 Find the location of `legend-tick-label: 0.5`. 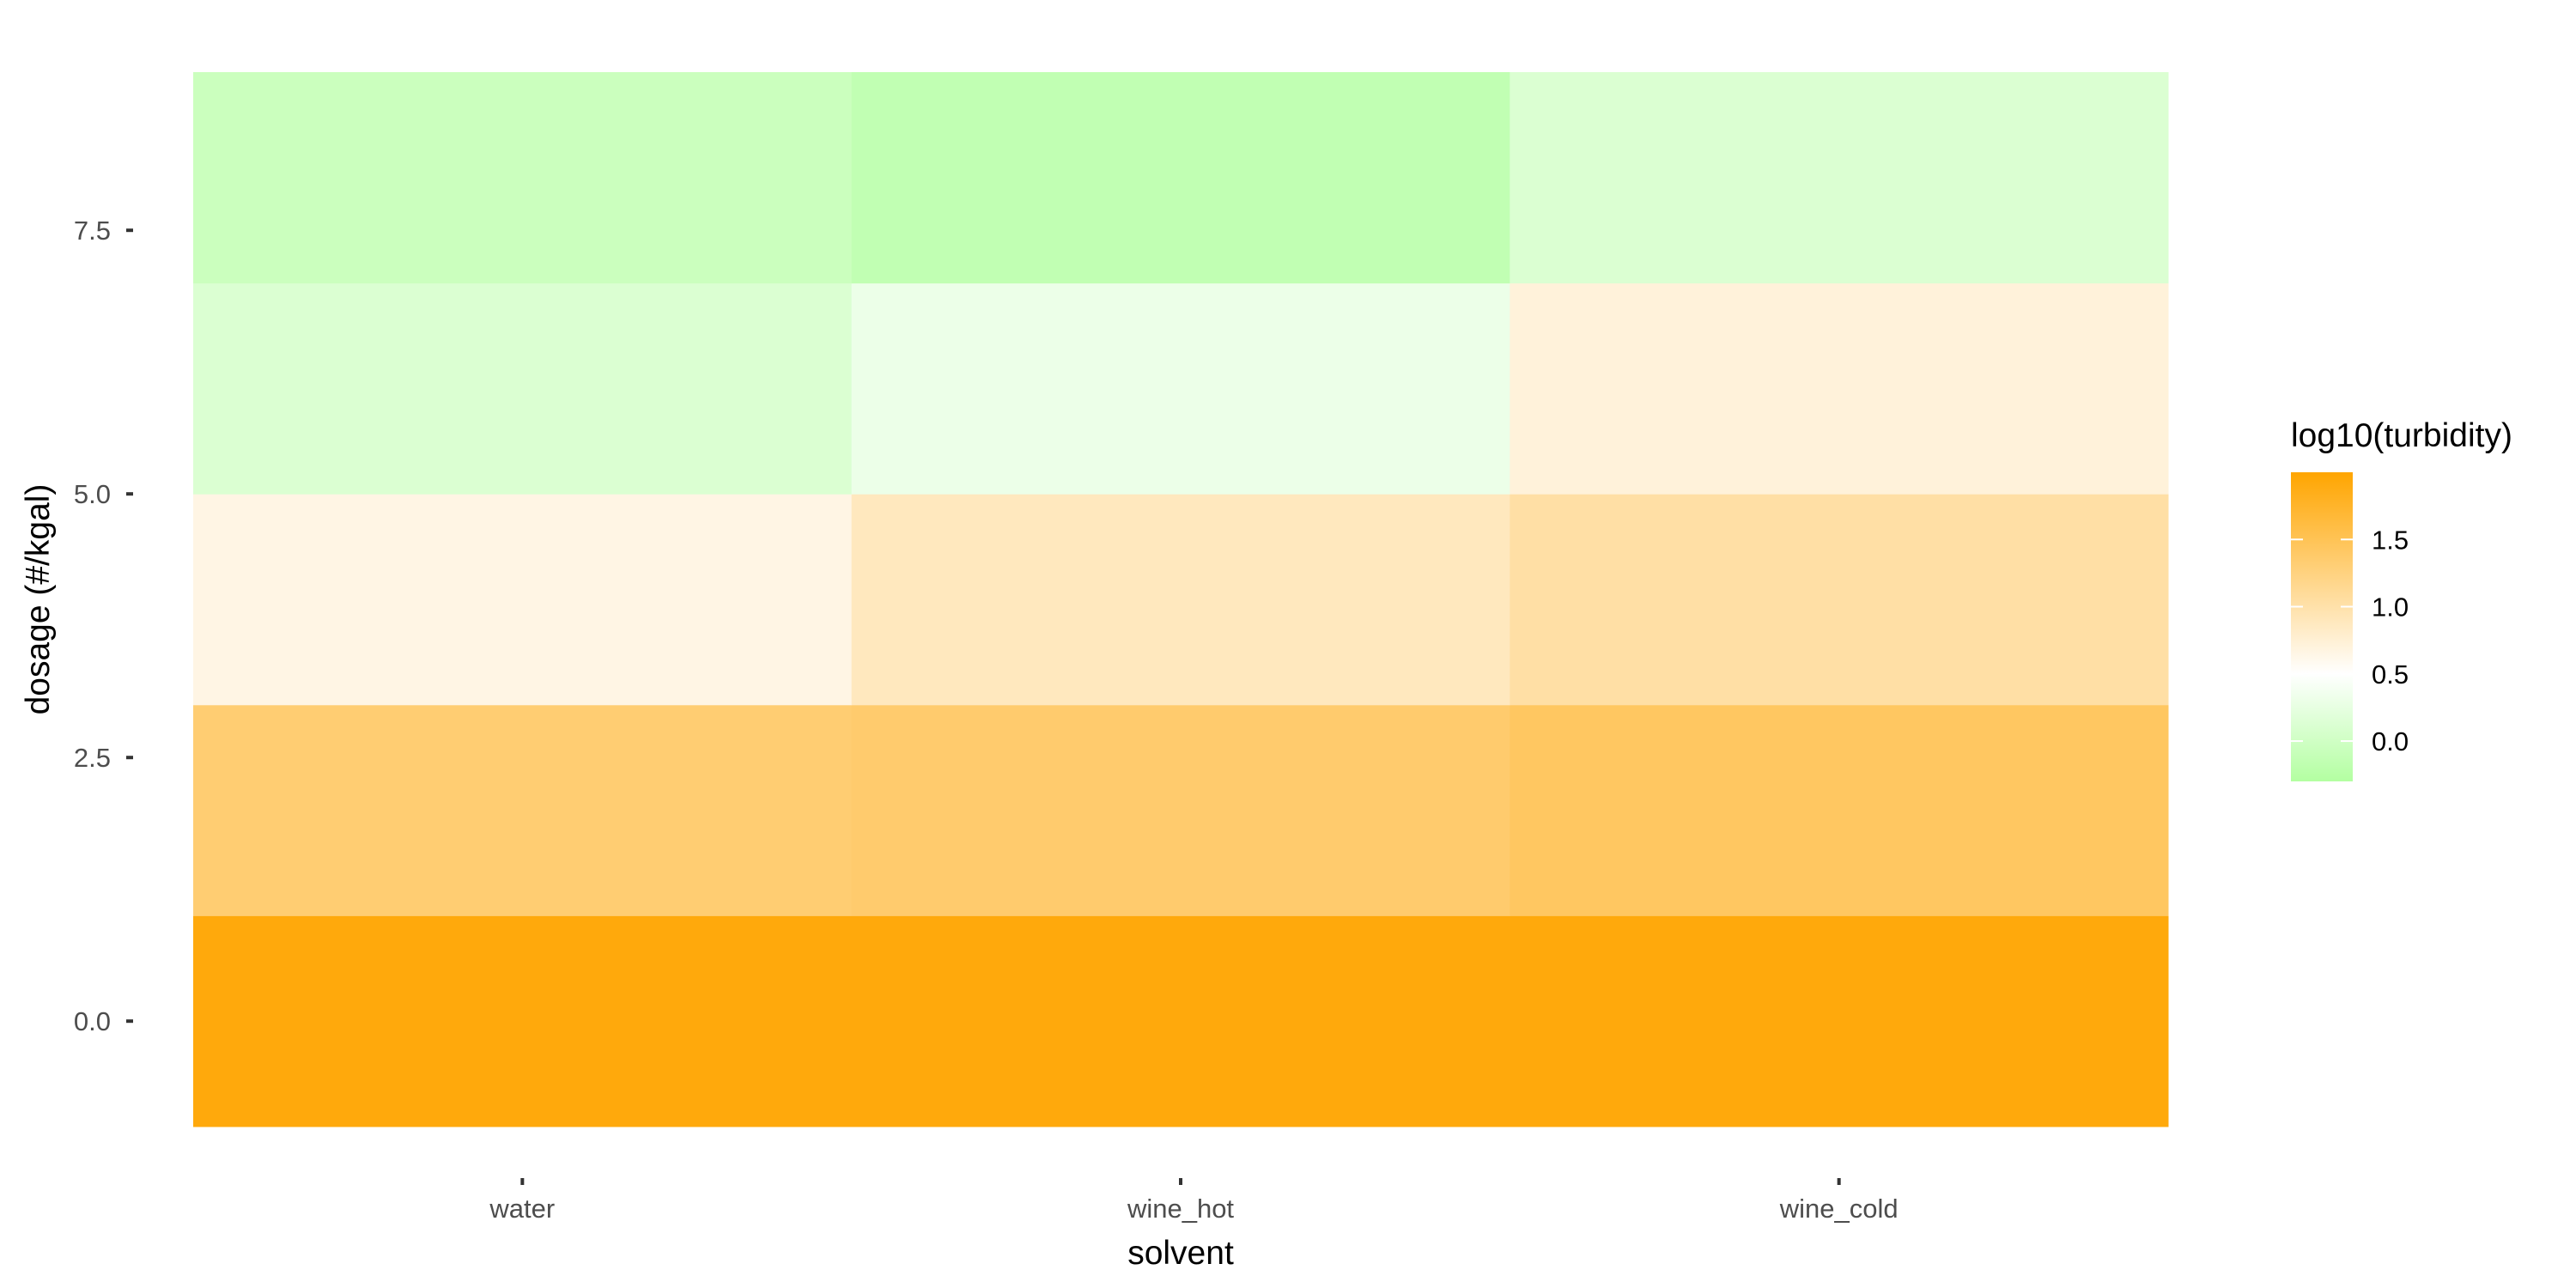

legend-tick-label: 0.5 is located at coordinates (2390, 674).